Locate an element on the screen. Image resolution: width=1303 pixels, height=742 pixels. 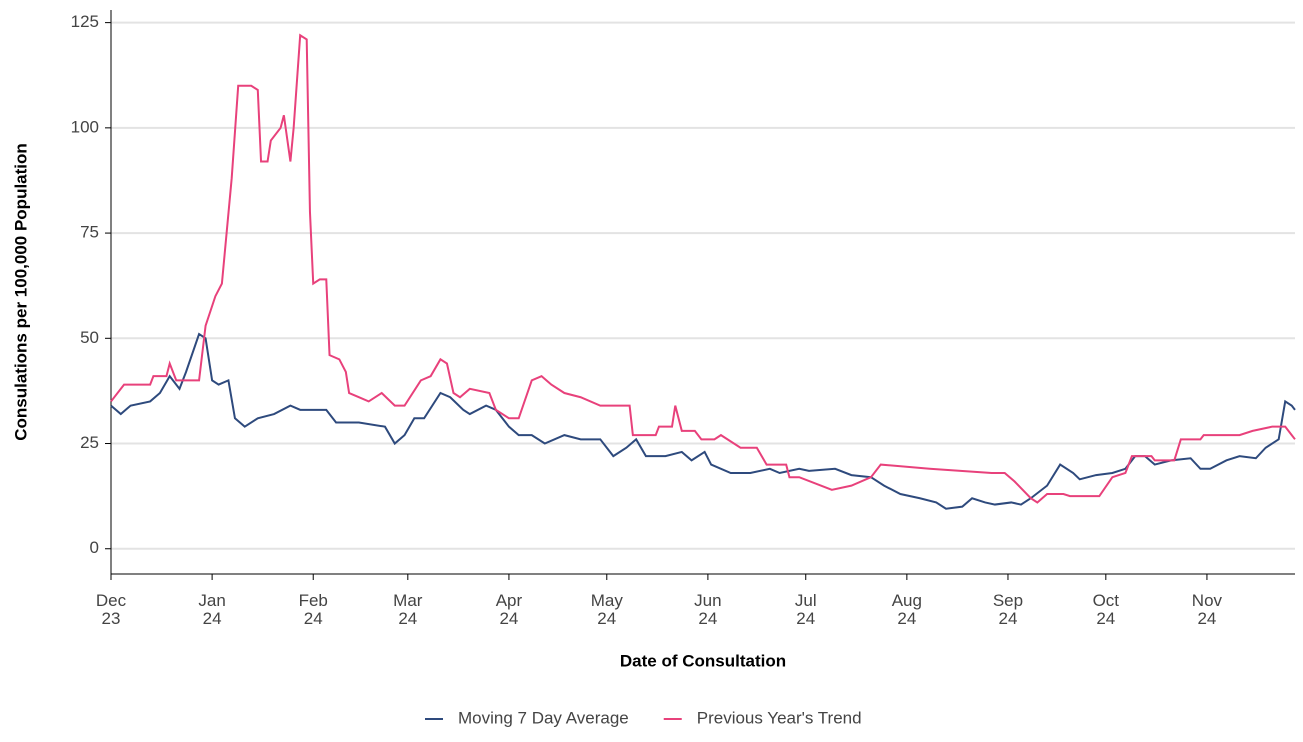
y-tick-label: 0 is located at coordinates (94, 547).